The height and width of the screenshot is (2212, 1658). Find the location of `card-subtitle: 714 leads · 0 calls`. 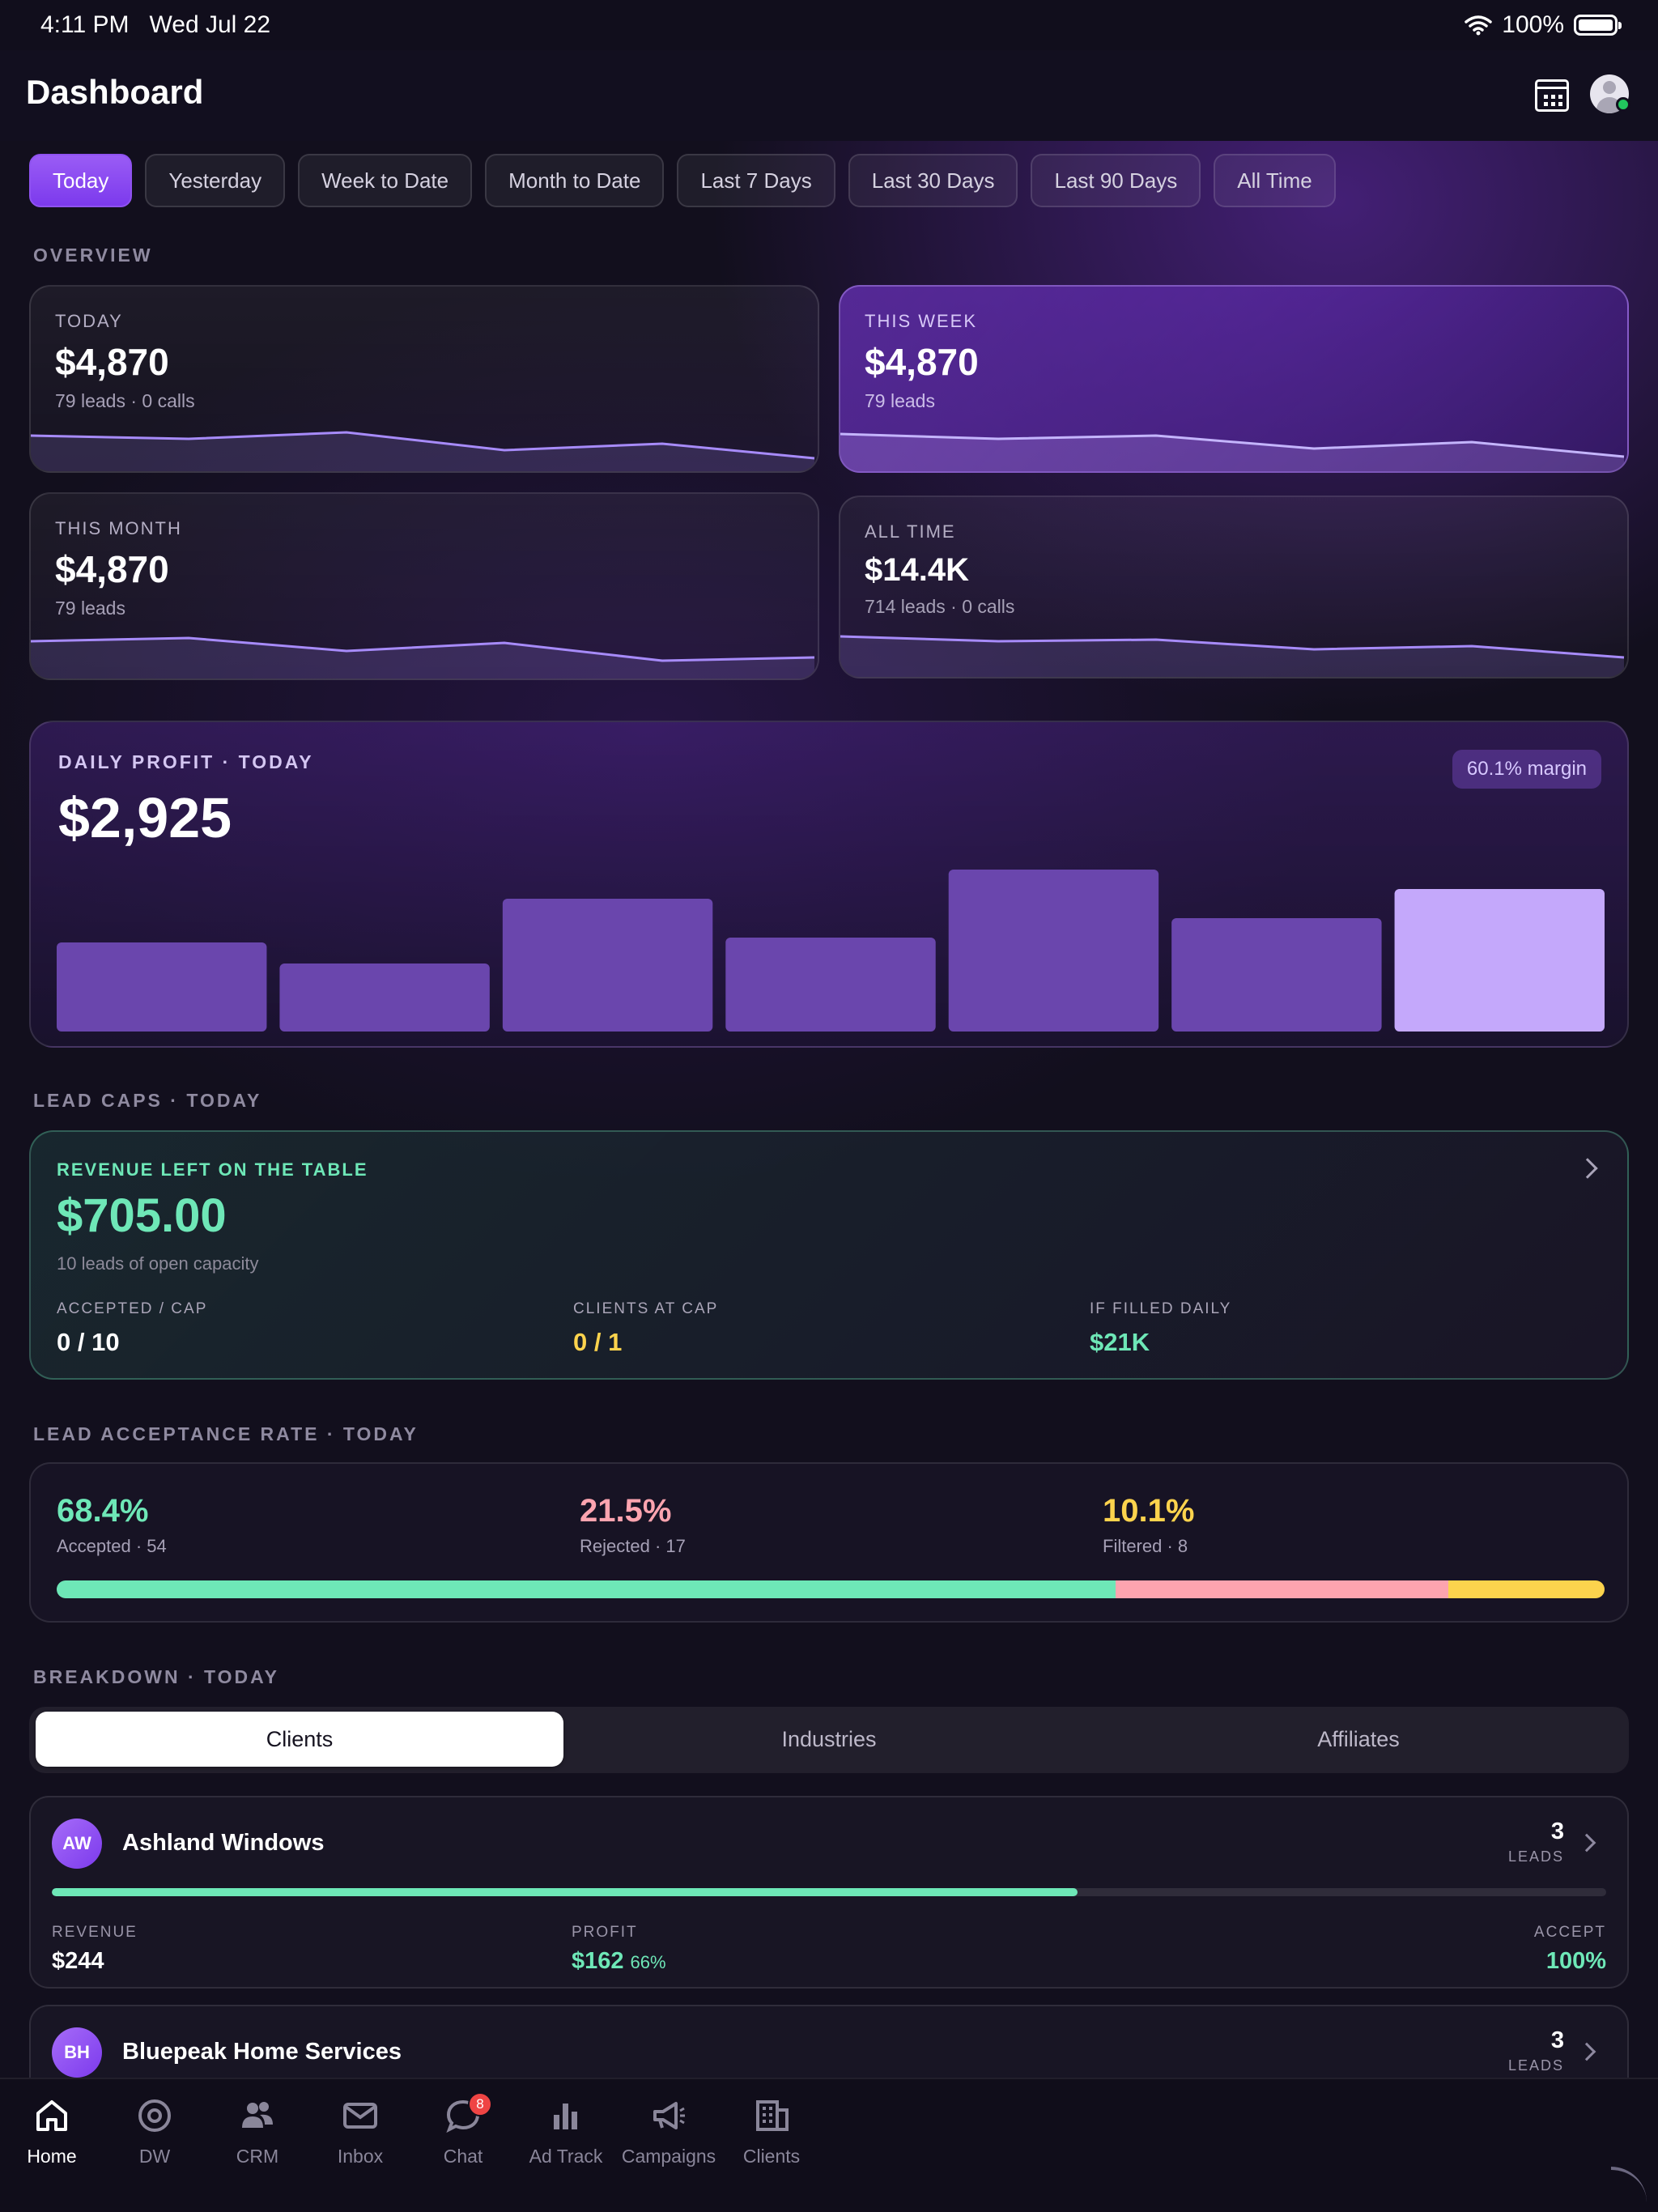

card-subtitle: 714 leads · 0 calls is located at coordinates (940, 606).